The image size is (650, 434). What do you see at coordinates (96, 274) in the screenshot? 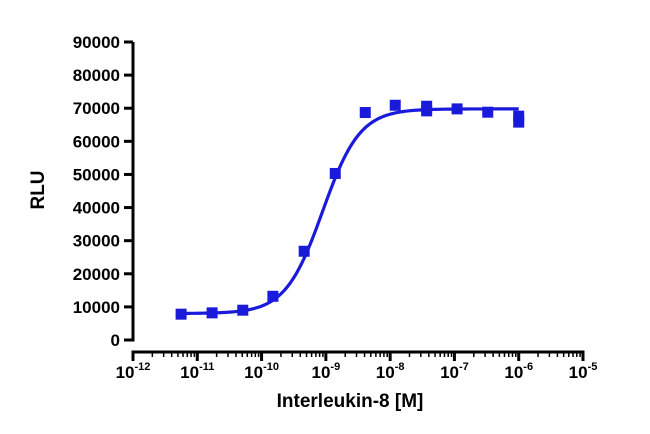
I see `y-tick-label: 20000` at bounding box center [96, 274].